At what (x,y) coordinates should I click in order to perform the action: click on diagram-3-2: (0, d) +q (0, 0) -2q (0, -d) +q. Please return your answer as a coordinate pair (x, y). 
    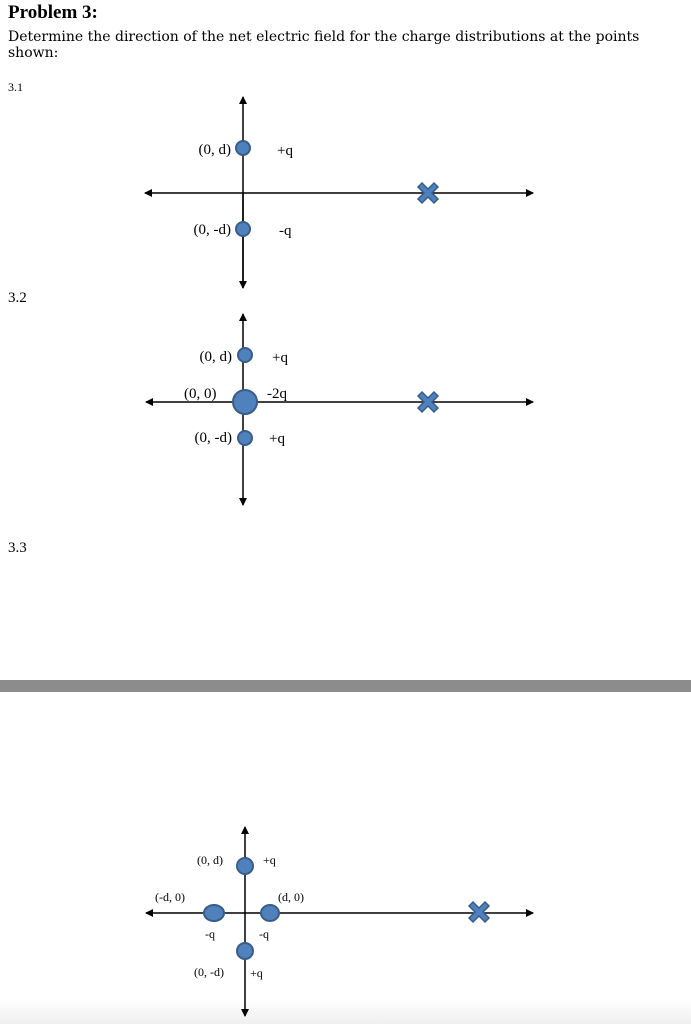
    Looking at the image, I should click on (339, 409).